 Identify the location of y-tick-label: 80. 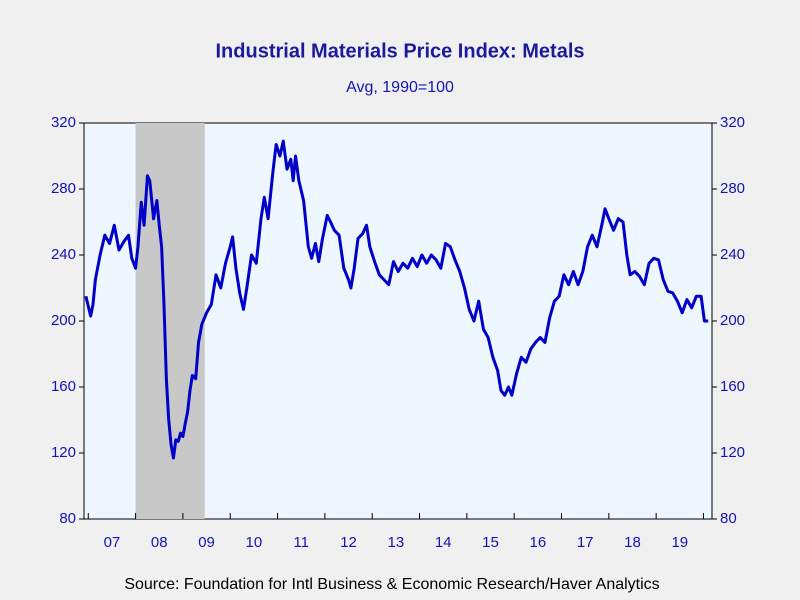
(67, 518).